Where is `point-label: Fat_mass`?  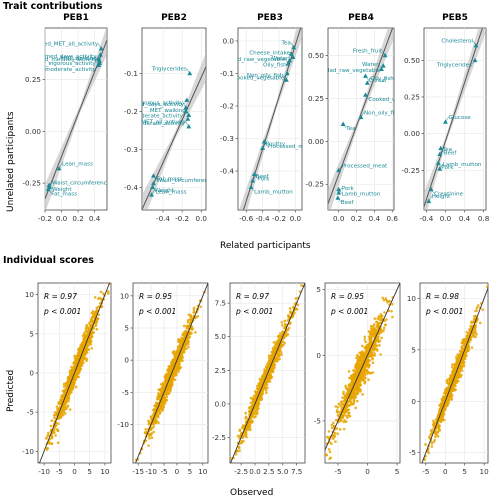
point-label: Fat_mass is located at coordinates (169, 179).